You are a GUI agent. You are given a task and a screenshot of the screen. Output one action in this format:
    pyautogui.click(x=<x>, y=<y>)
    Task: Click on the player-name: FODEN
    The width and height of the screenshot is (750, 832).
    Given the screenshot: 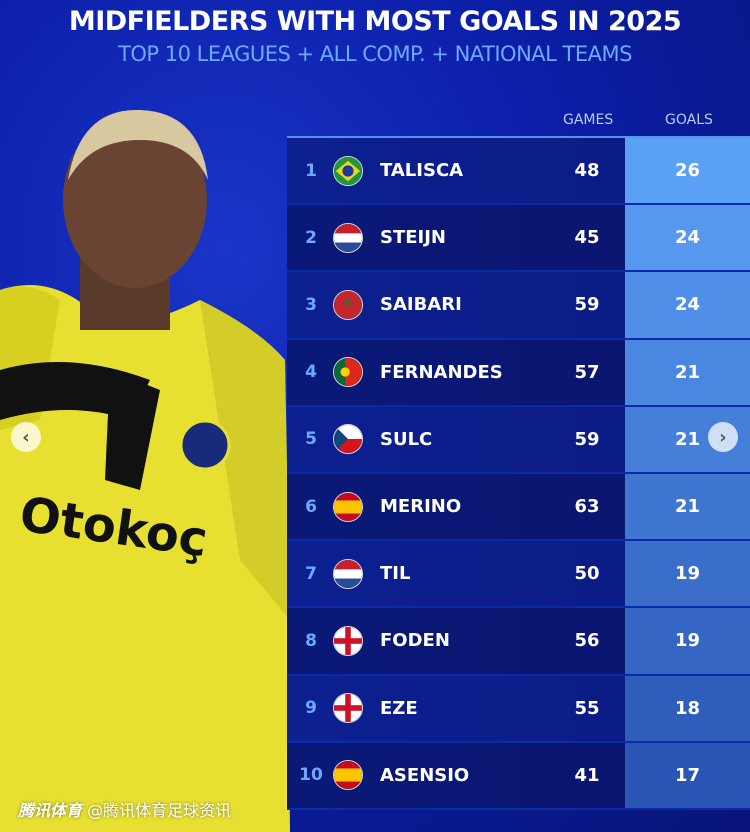 What is the action you would take?
    pyautogui.click(x=415, y=641)
    